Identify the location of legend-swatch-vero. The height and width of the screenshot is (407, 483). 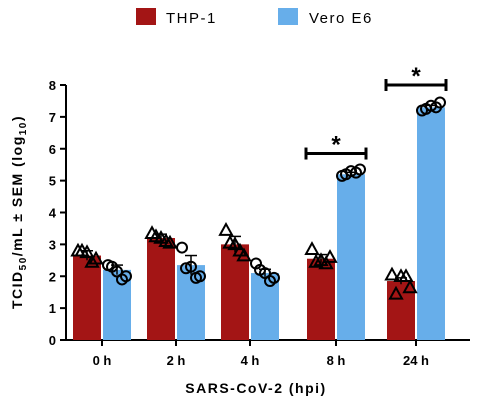
(288, 16).